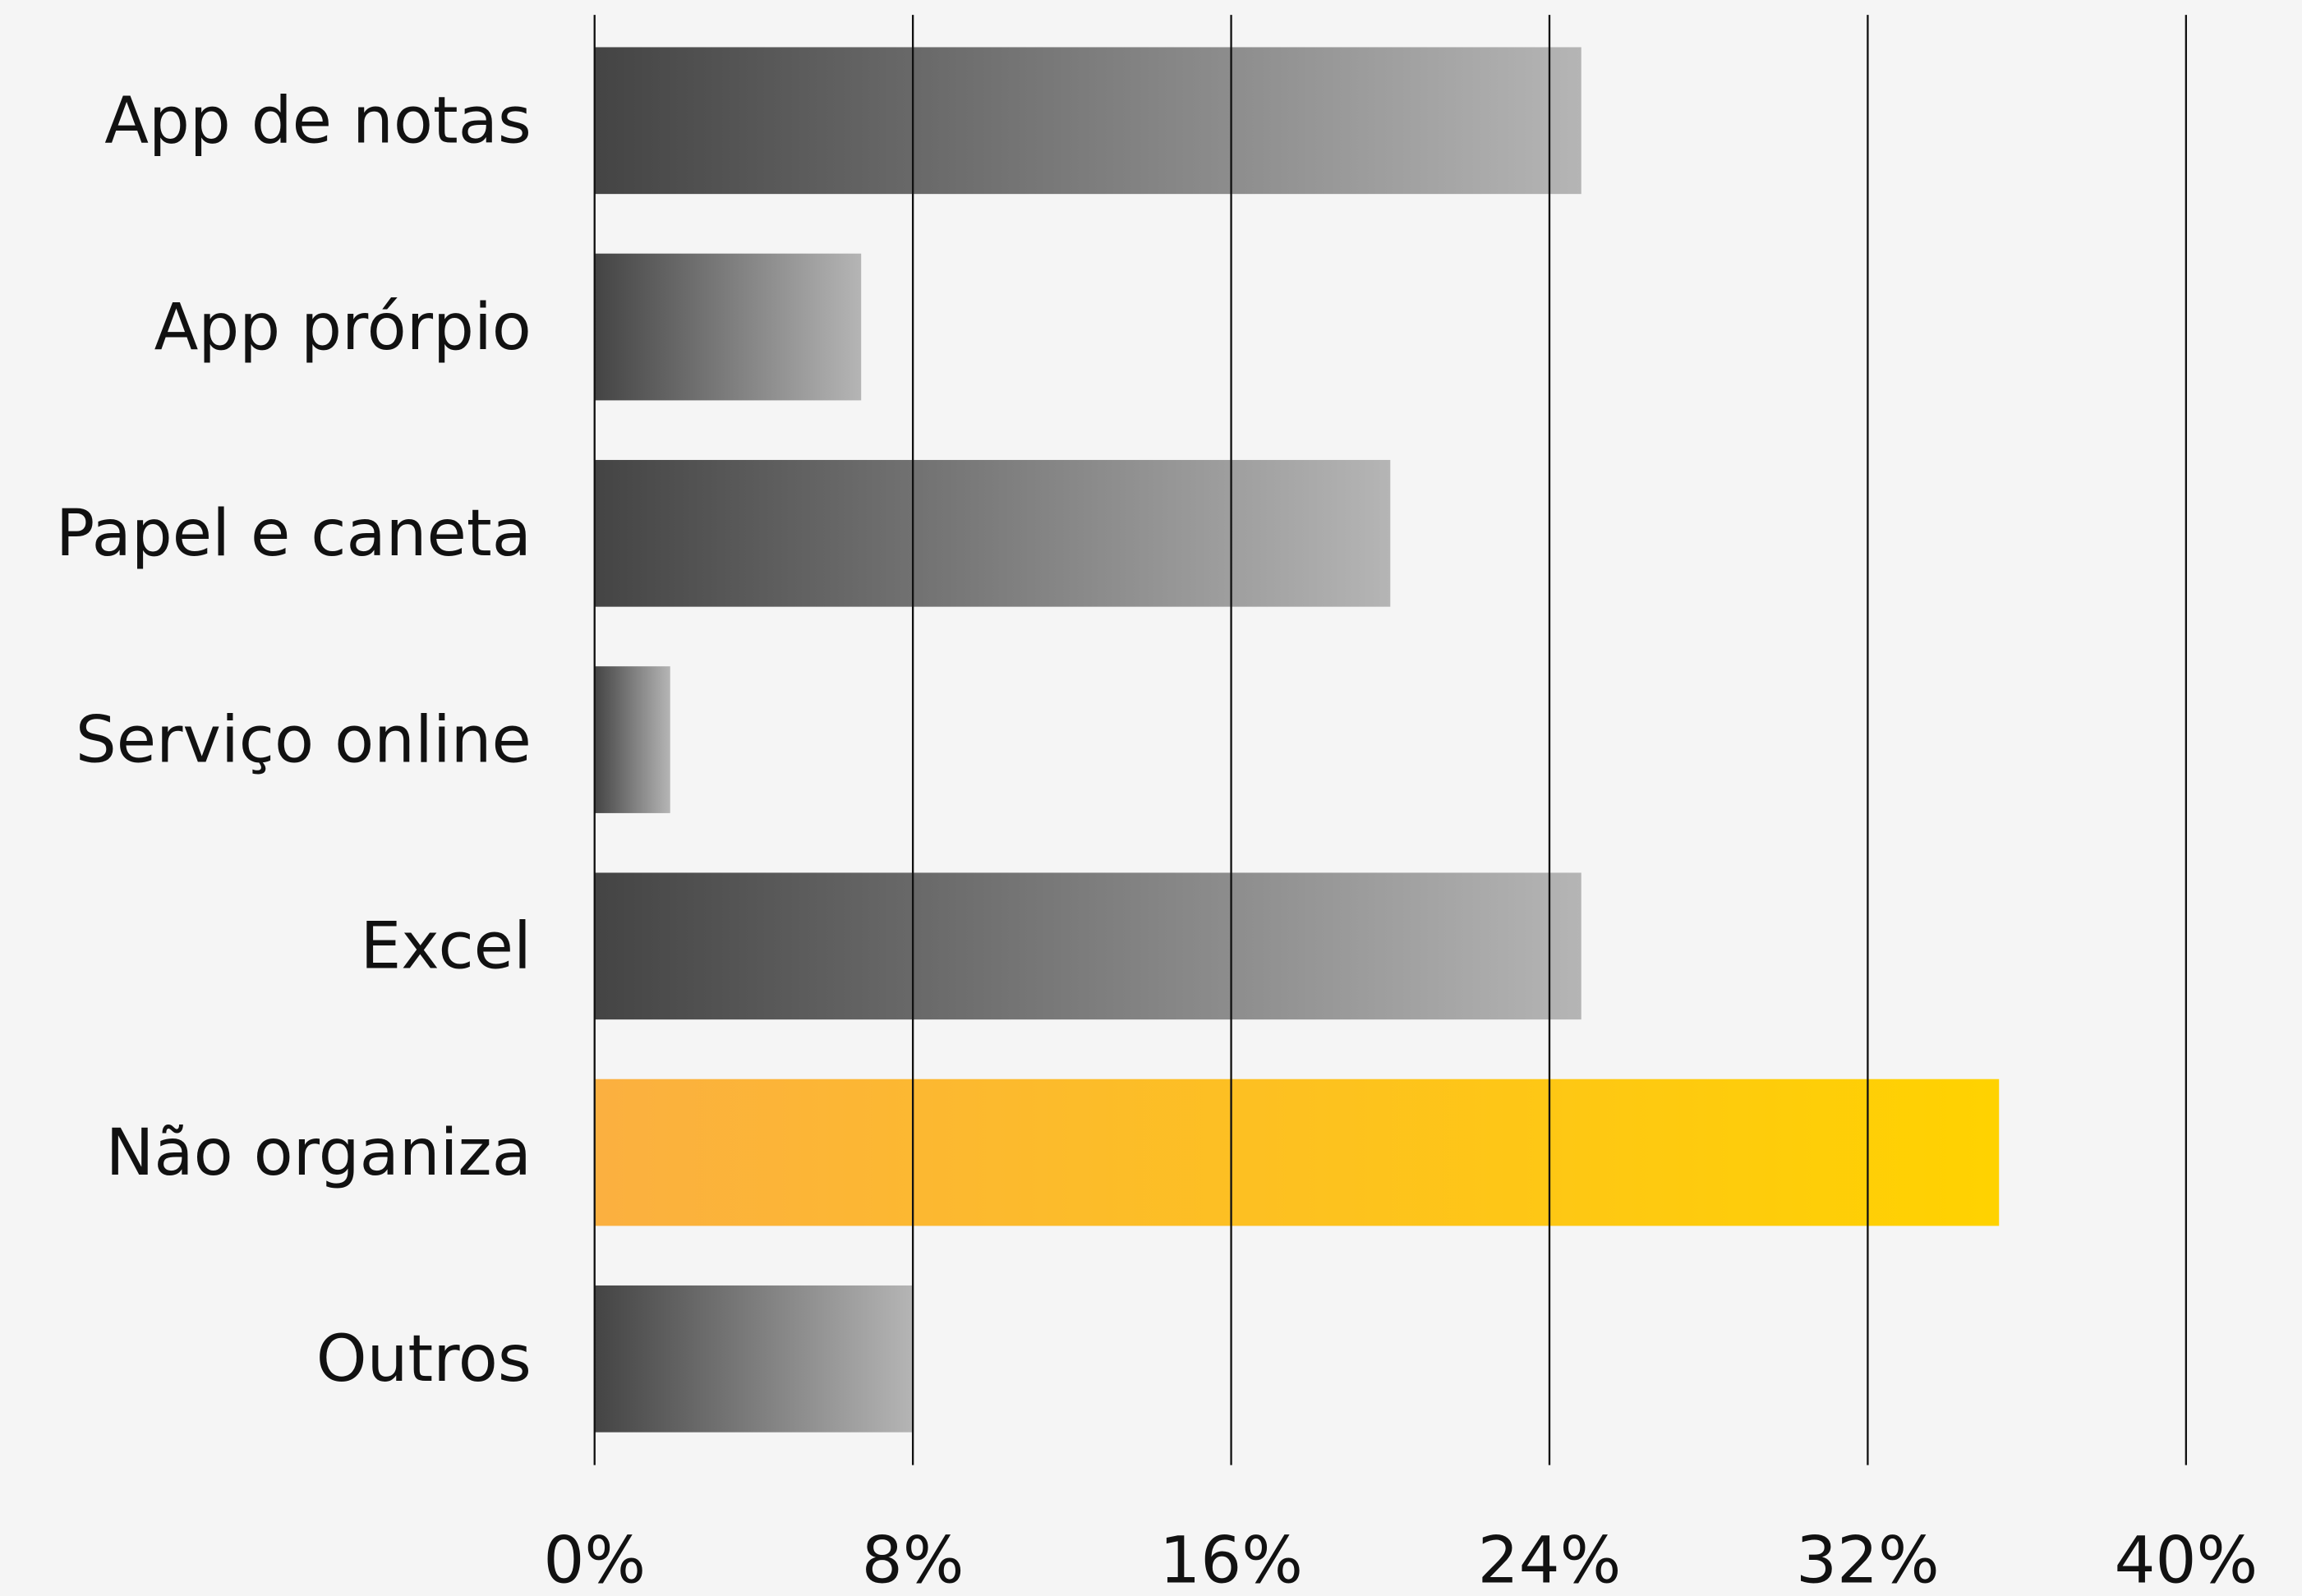 This screenshot has width=2302, height=1596. Describe the element at coordinates (1231, 1560) in the screenshot. I see `x-tick-label: 16%` at that location.